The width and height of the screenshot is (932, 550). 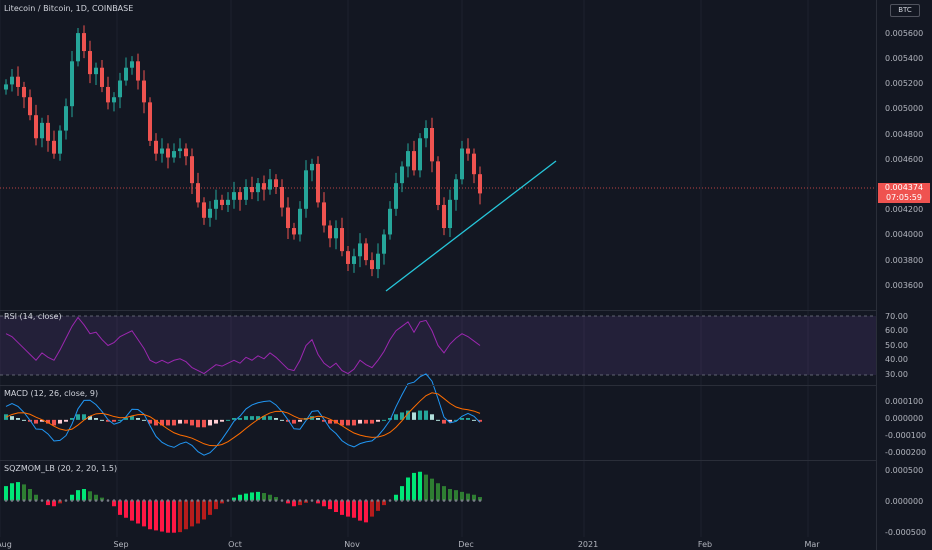 What do you see at coordinates (51, 393) in the screenshot?
I see `macd-title: MACD (12, 26, close, 9)` at bounding box center [51, 393].